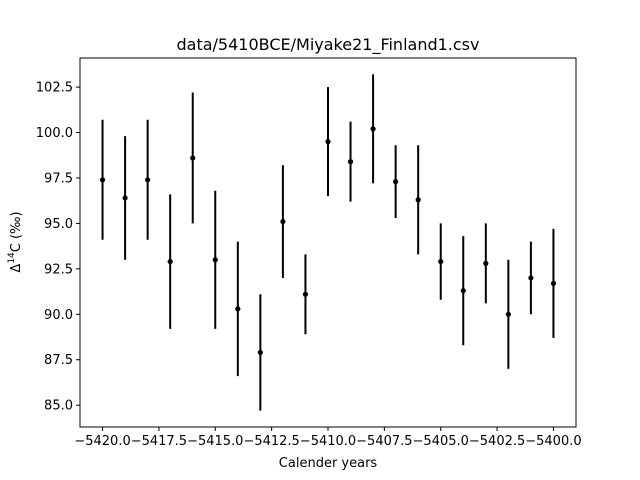 This screenshot has height=480, width=640. I want to click on y-axis-label-superscript: 14, so click(12, 258).